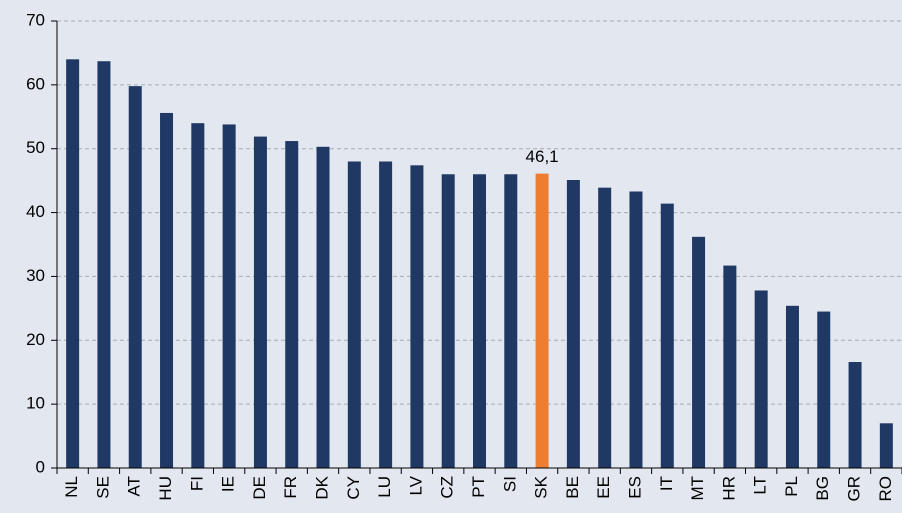  What do you see at coordinates (134, 486) in the screenshot?
I see `x-tick-label: AT` at bounding box center [134, 486].